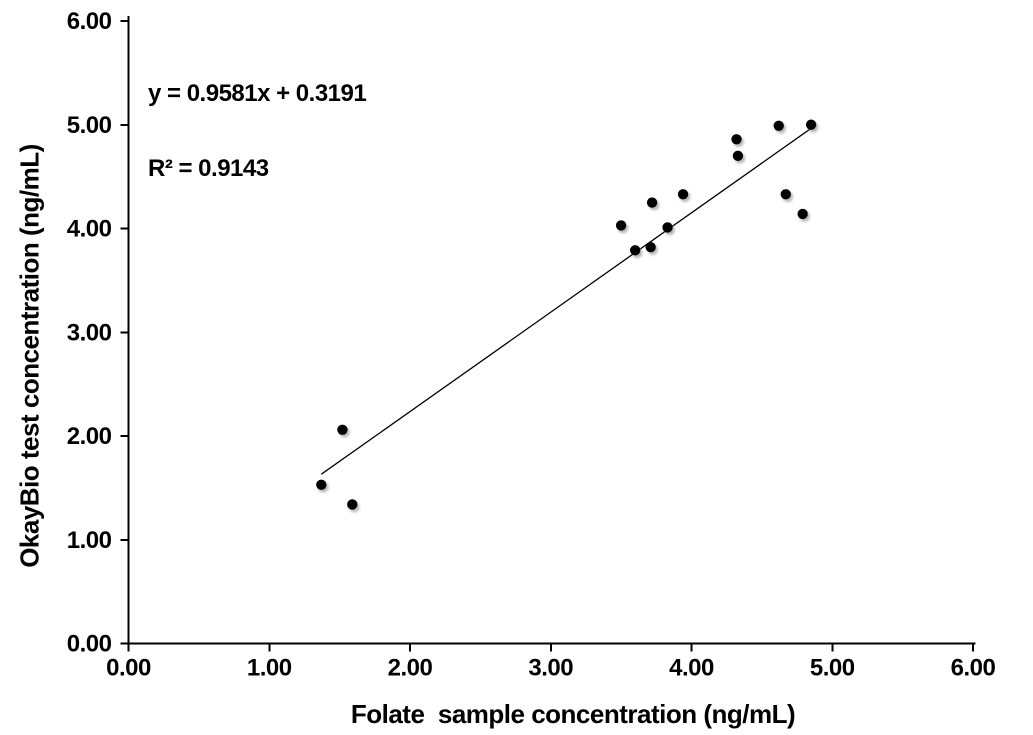  I want to click on x-axis-title: Folate sample concentration (ng/mL), so click(573, 714).